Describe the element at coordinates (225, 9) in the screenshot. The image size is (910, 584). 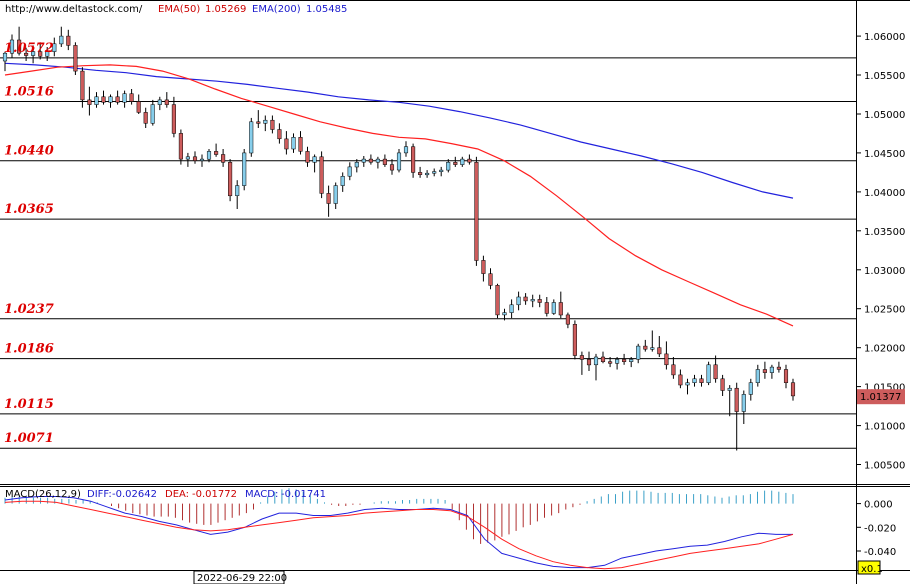
I see `ema50-value: 1.05269` at that location.